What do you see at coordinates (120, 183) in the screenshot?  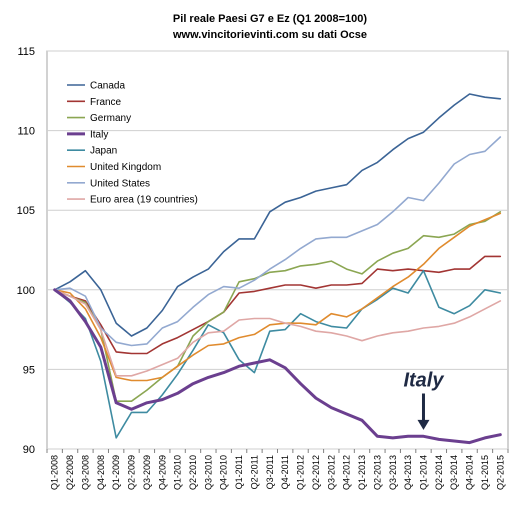 I see `legend-label-united-states: United States` at bounding box center [120, 183].